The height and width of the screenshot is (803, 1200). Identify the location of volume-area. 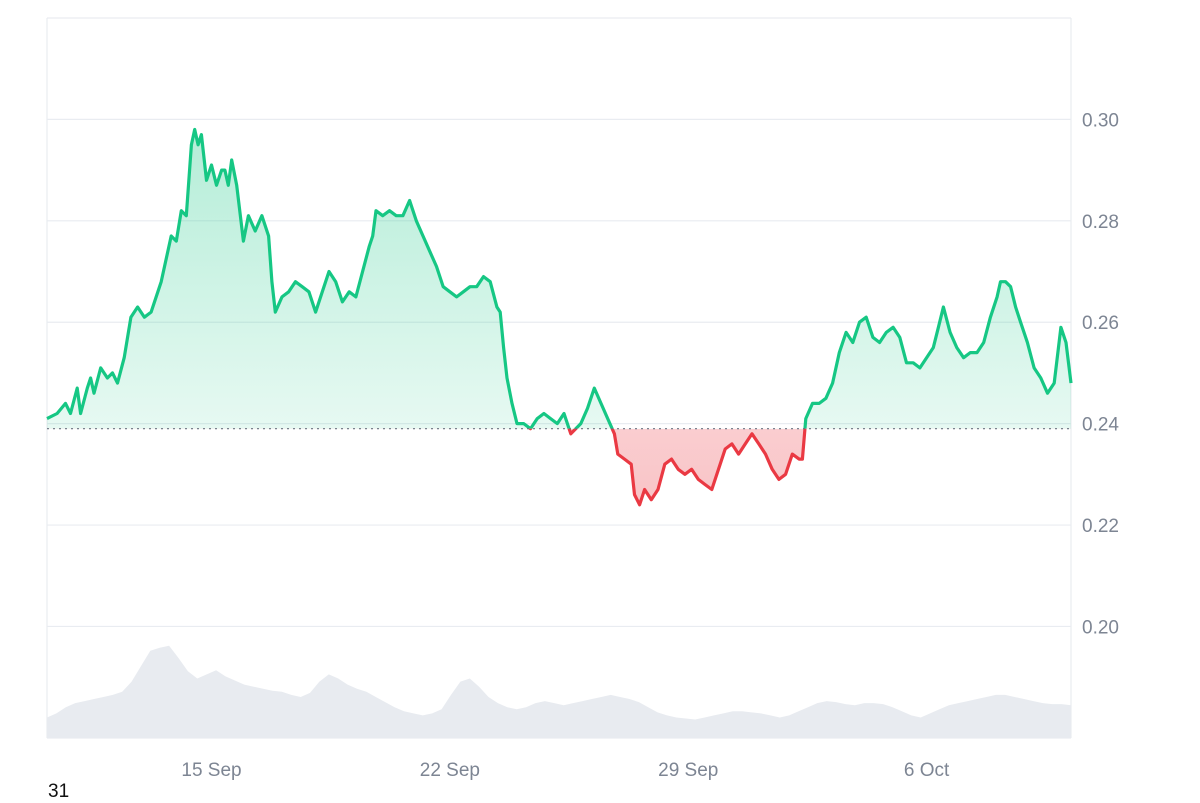
(559, 691).